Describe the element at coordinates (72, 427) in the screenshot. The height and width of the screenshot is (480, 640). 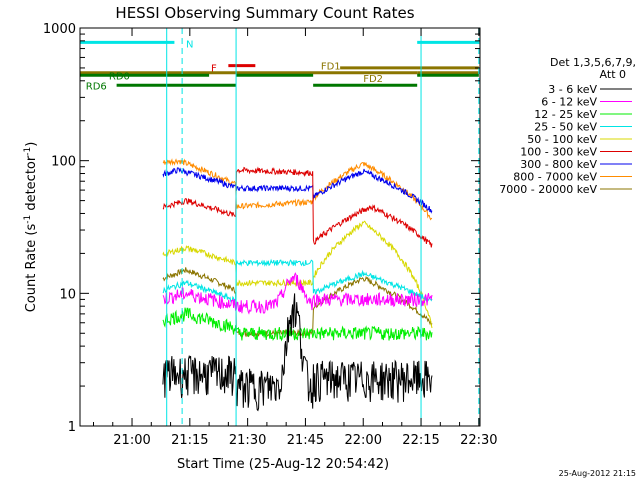
I see `y-tick-label: 1` at that location.